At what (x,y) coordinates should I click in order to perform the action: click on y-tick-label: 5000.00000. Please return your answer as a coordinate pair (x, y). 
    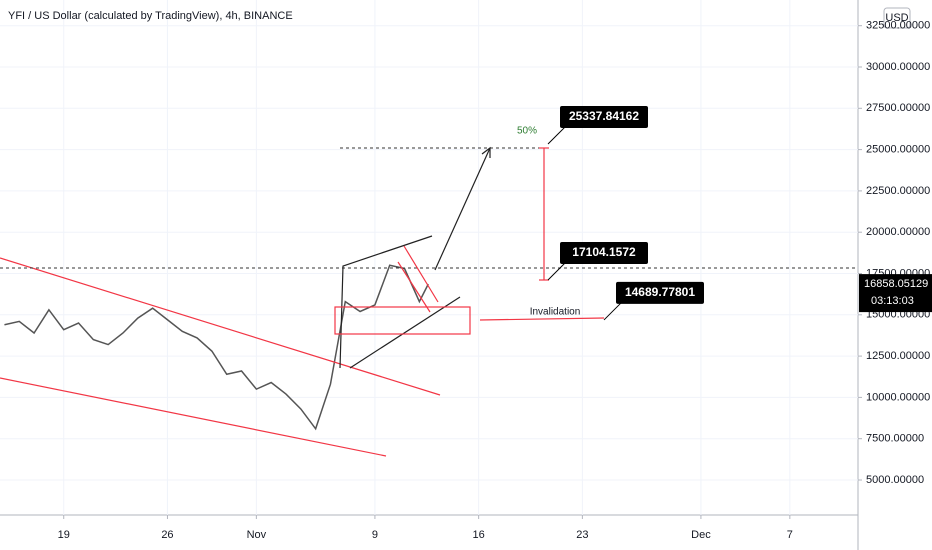
    Looking at the image, I should click on (895, 480).